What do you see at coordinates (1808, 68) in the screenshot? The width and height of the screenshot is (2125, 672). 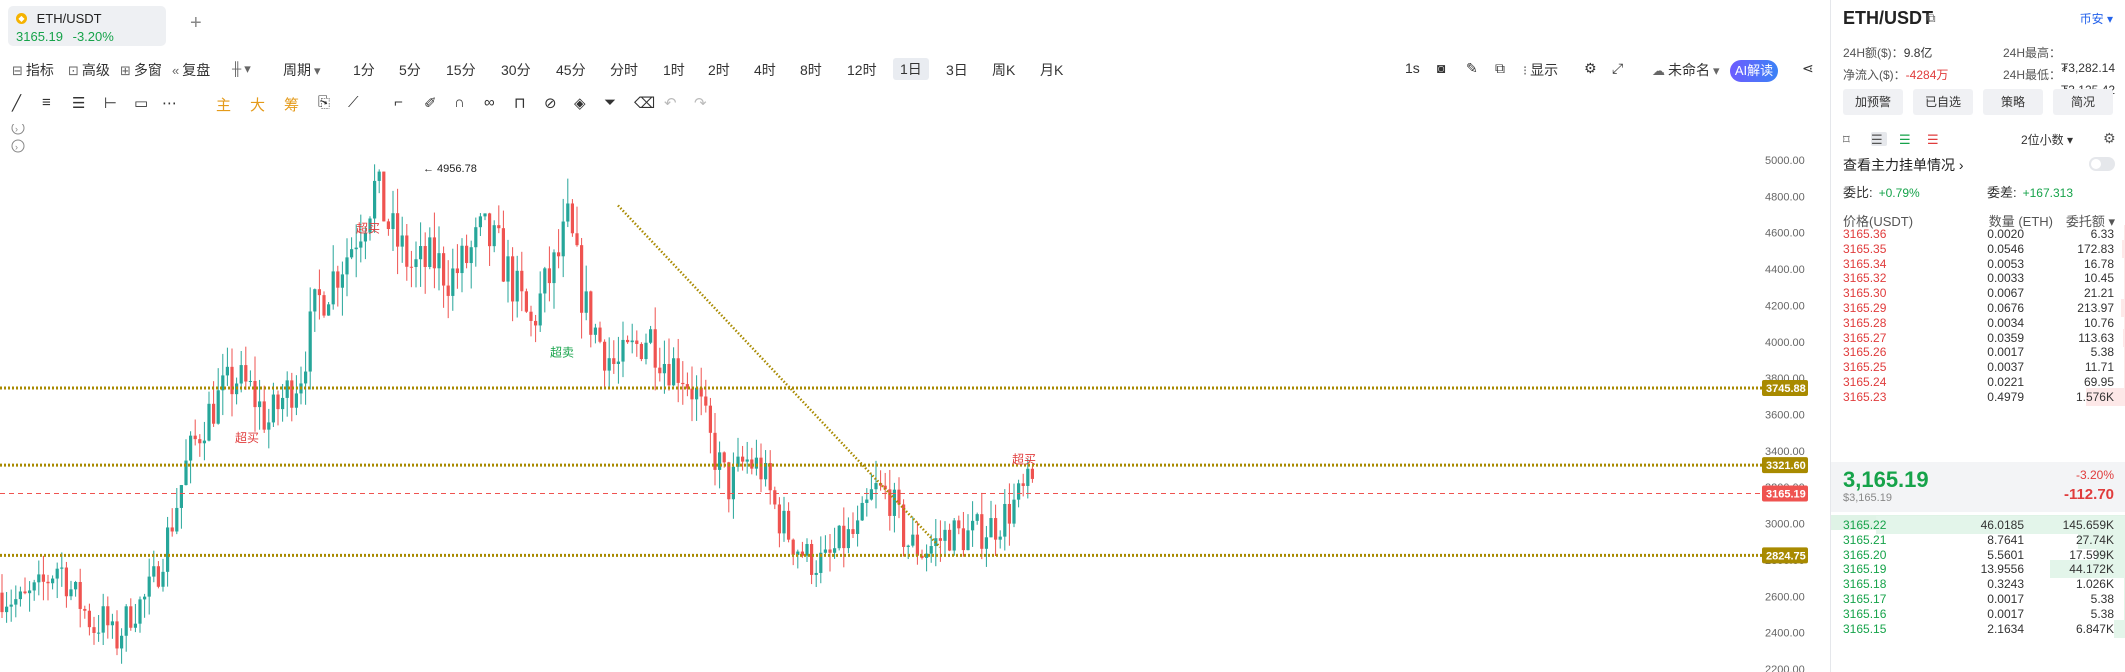 I see `share-icon: ⋖` at bounding box center [1808, 68].